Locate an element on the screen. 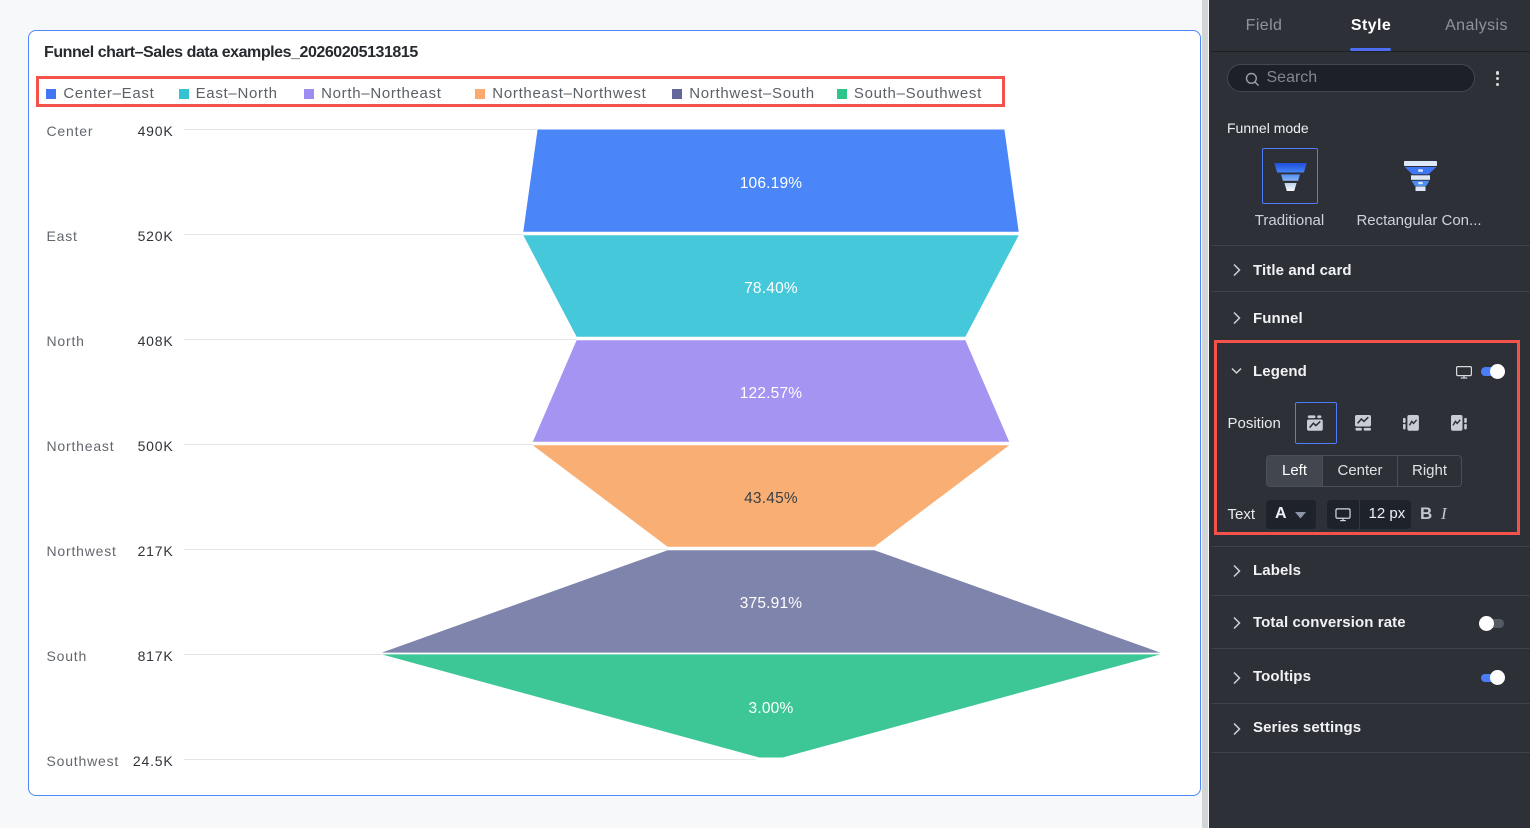 Image resolution: width=1530 pixels, height=828 pixels. svg-text: 43.45% is located at coordinates (771, 498).